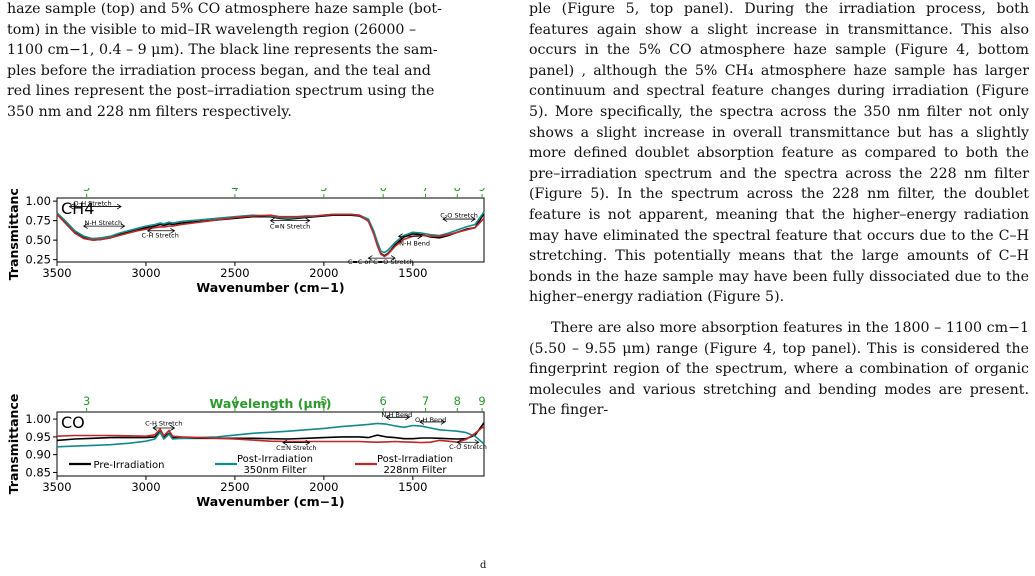  What do you see at coordinates (430, 420) in the screenshot?
I see `annotation-label: O-H Bend` at bounding box center [430, 420].